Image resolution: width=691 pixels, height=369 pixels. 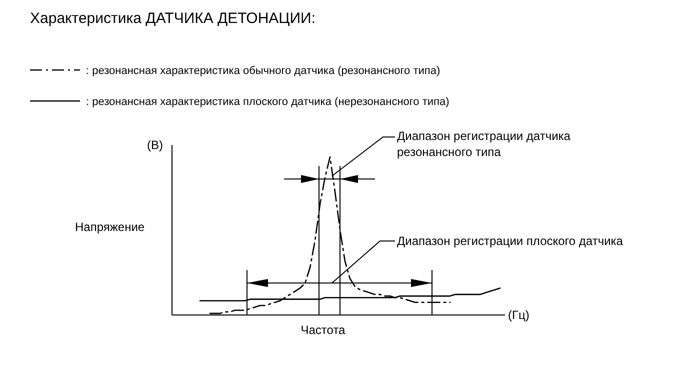 I want to click on annotation: Диапазон регистрации плоского датчика, so click(x=510, y=241).